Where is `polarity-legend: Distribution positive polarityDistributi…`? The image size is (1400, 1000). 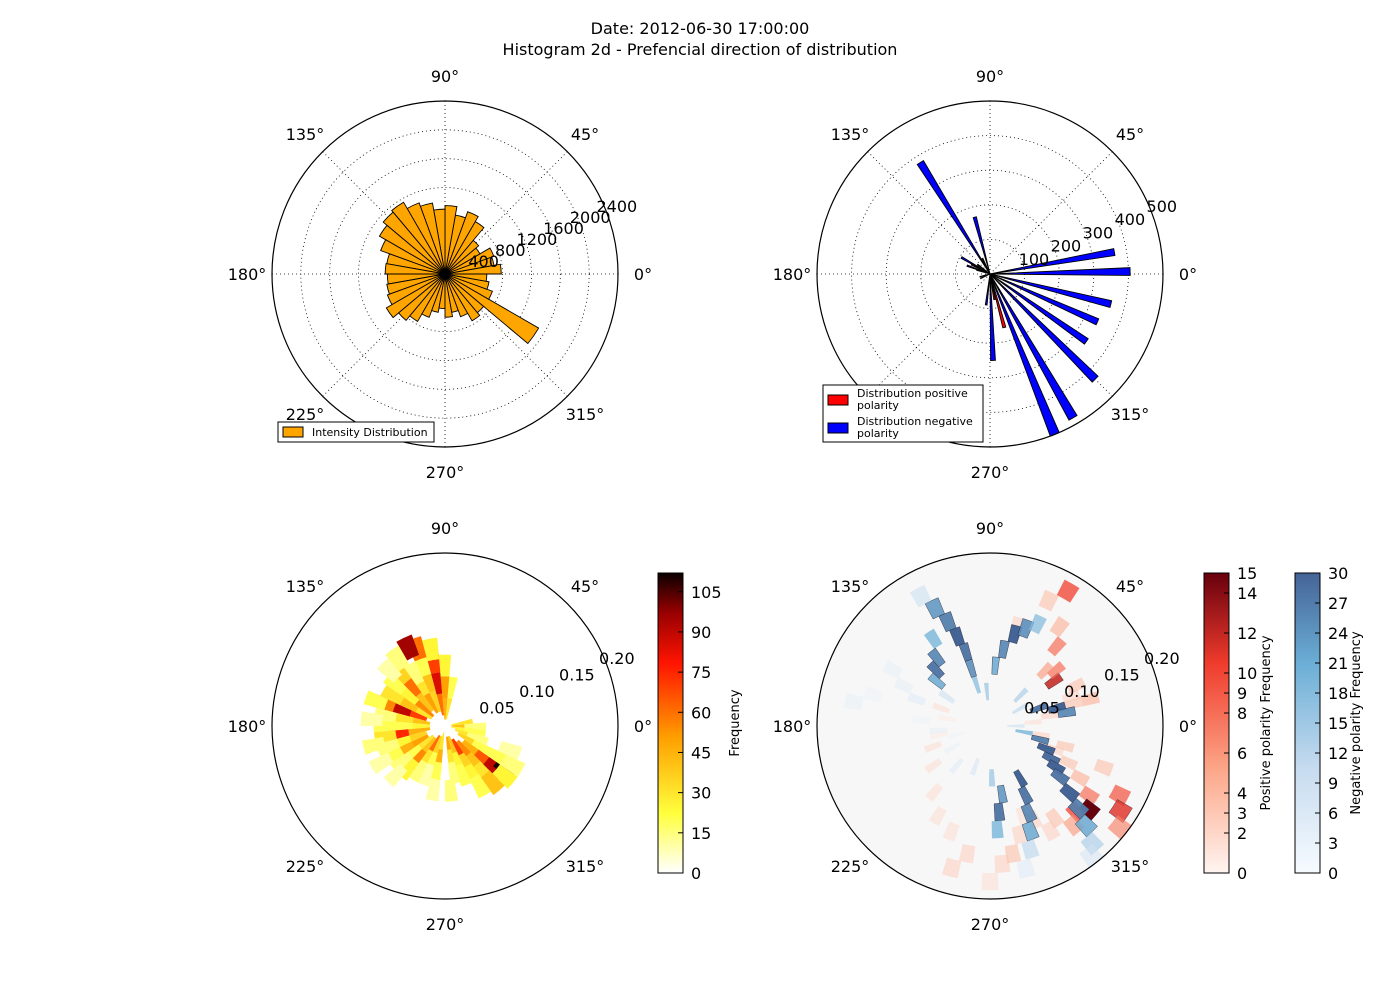
polarity-legend: Distribution positive polarityDistributi… is located at coordinates (903, 413).